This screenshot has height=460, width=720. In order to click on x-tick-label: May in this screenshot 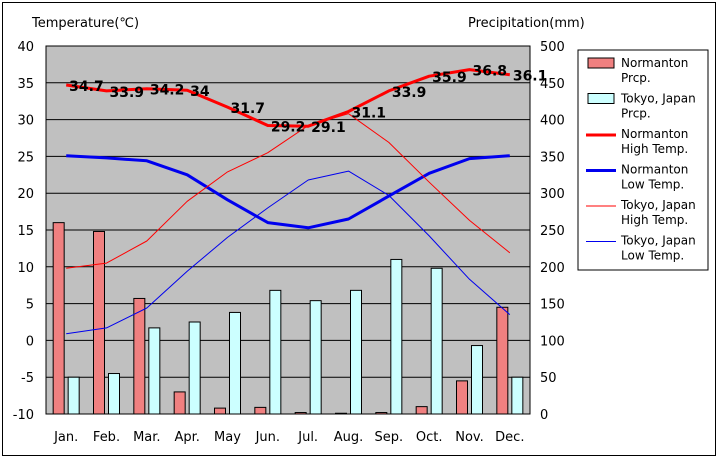, I will do `click(227, 437)`.